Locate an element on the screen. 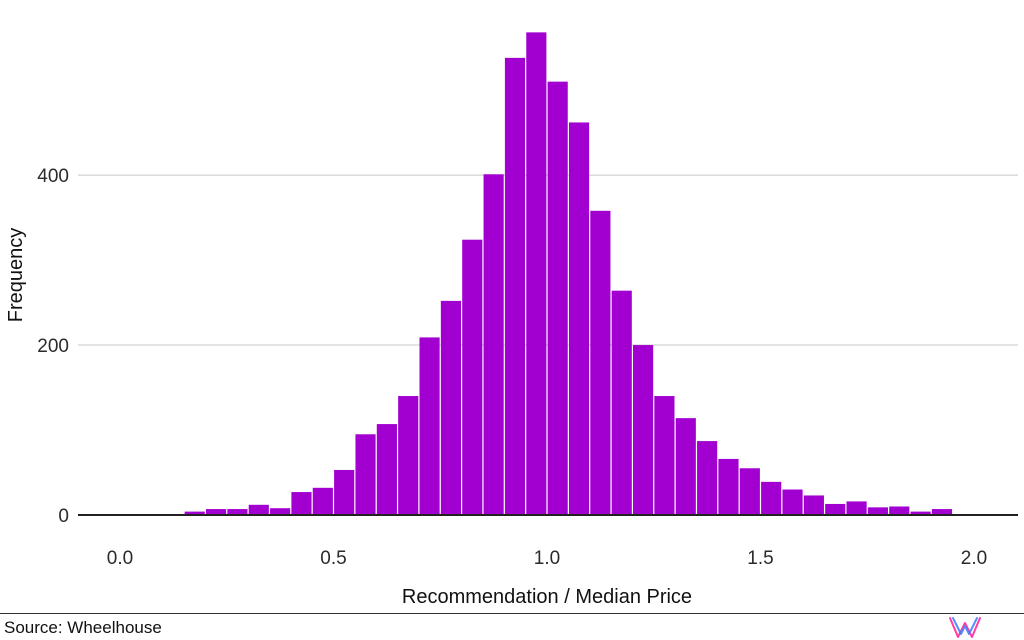 The image size is (1024, 640). y-tick-label: 200 is located at coordinates (53, 346).